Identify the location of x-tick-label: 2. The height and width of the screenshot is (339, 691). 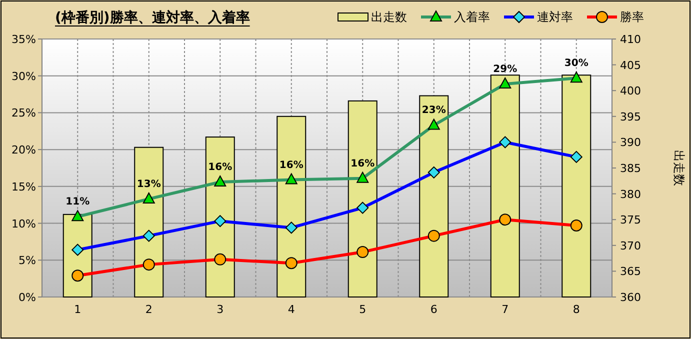
(148, 309).